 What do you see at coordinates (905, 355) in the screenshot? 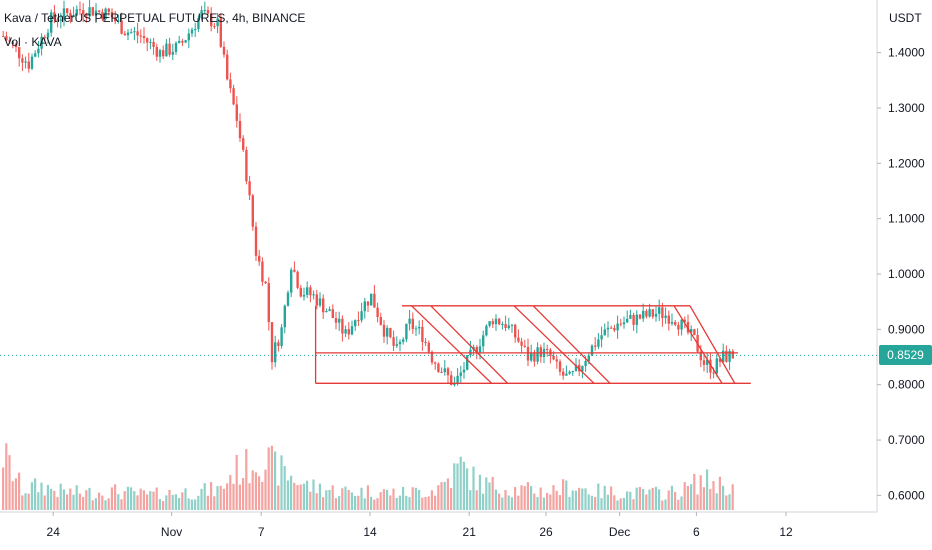
I see `last-price-tag: 0.8529` at bounding box center [905, 355].